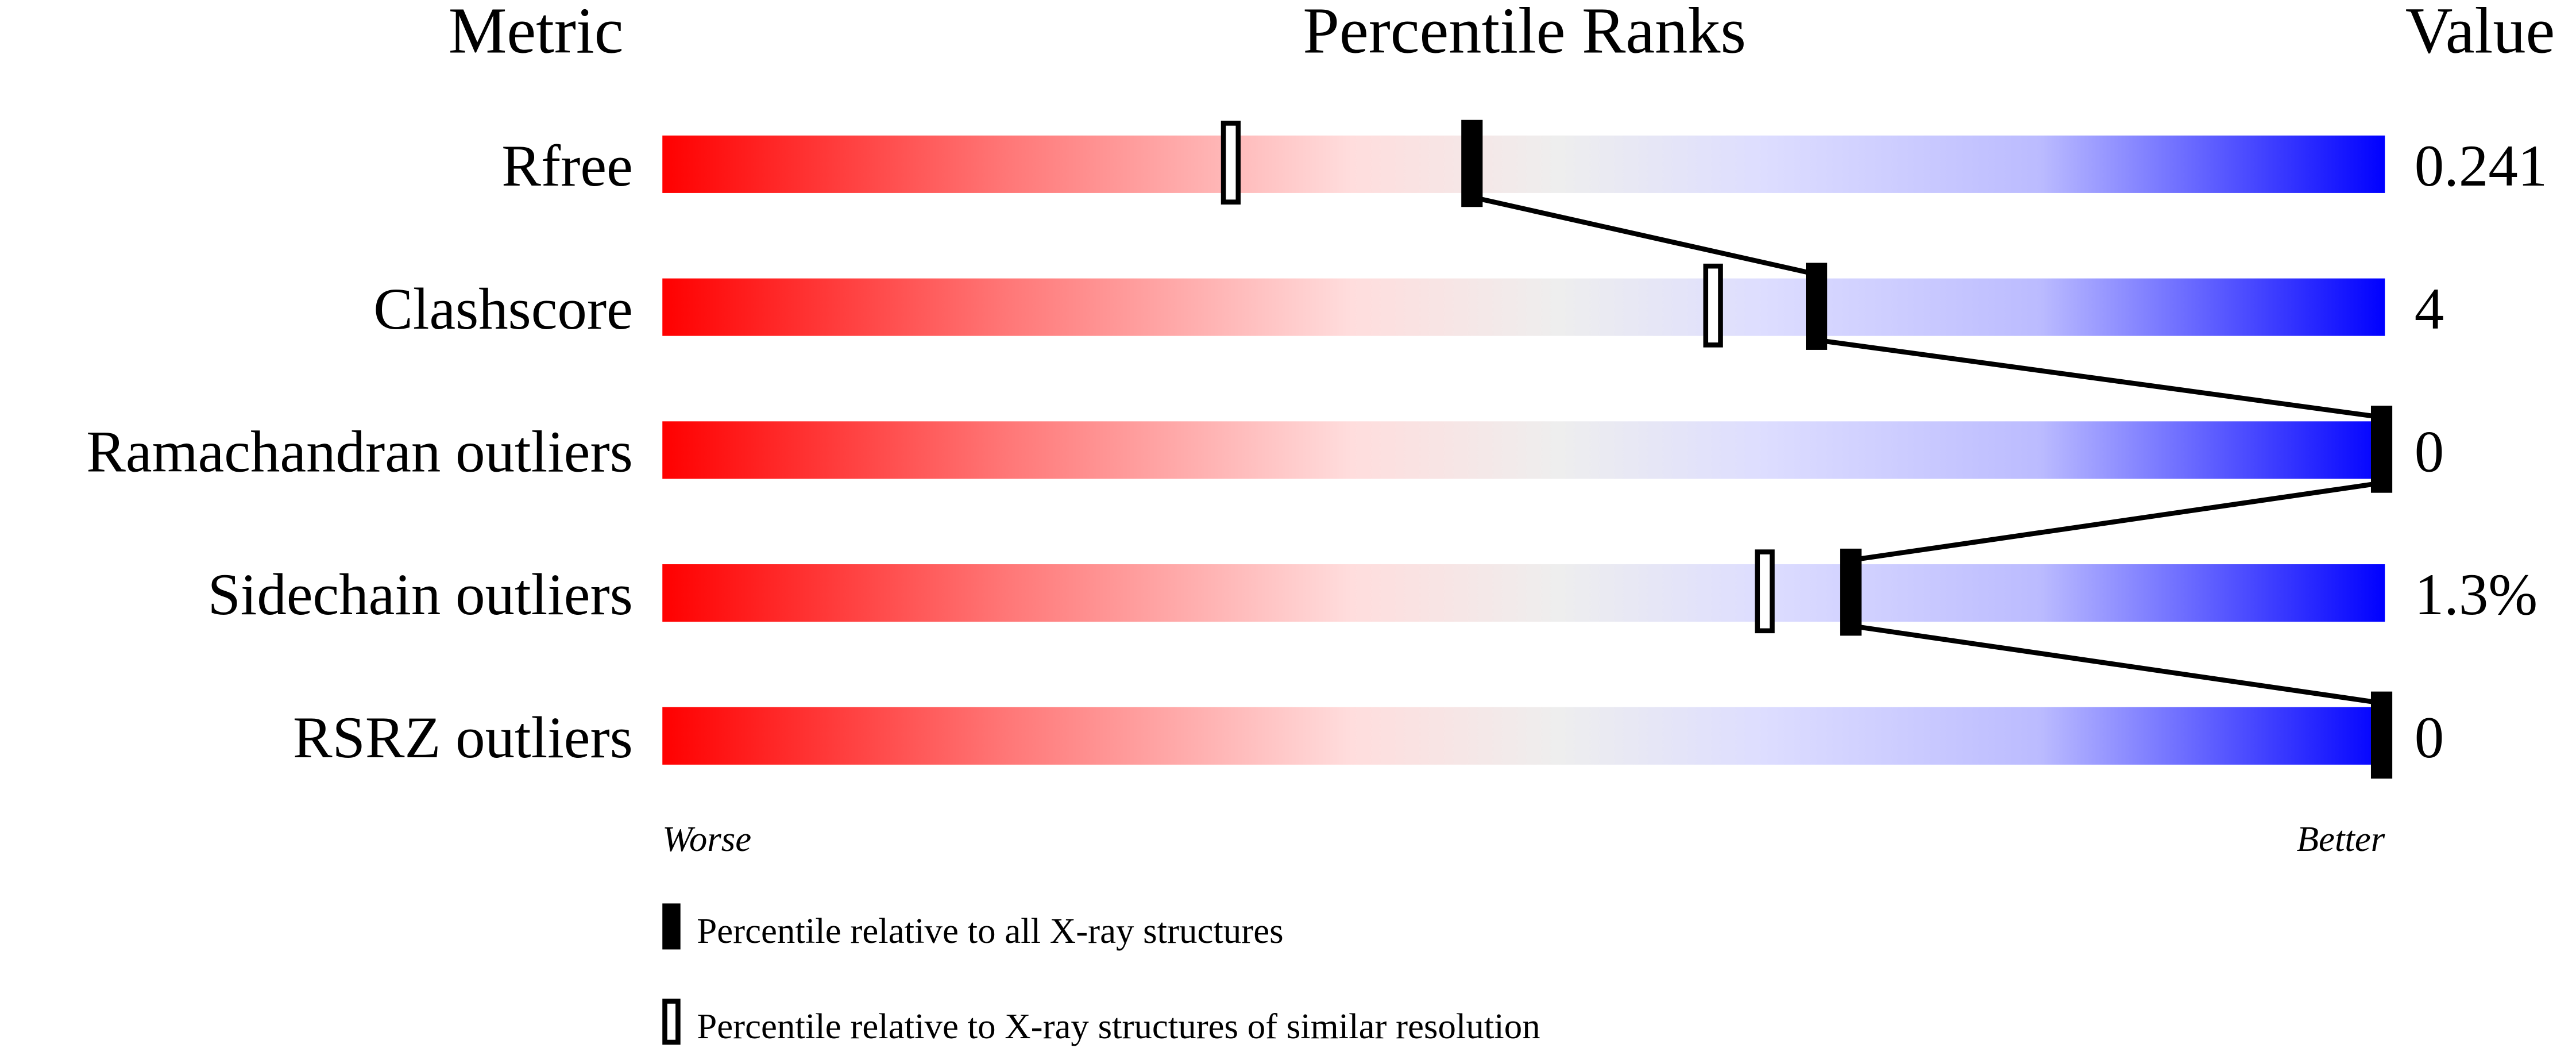 This screenshot has width=2576, height=1048. I want to click on bar-clashscore, so click(1523, 307).